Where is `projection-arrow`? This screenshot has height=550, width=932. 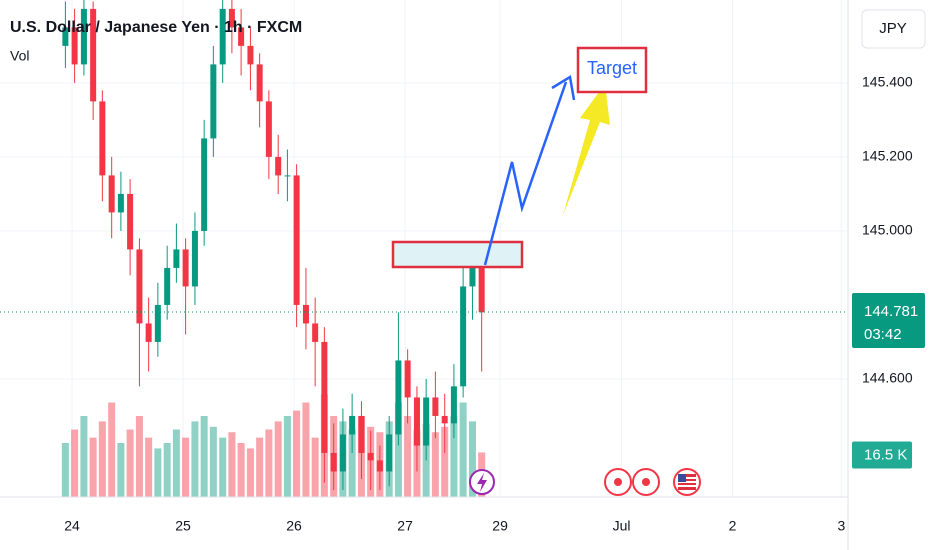 projection-arrow is located at coordinates (525, 173).